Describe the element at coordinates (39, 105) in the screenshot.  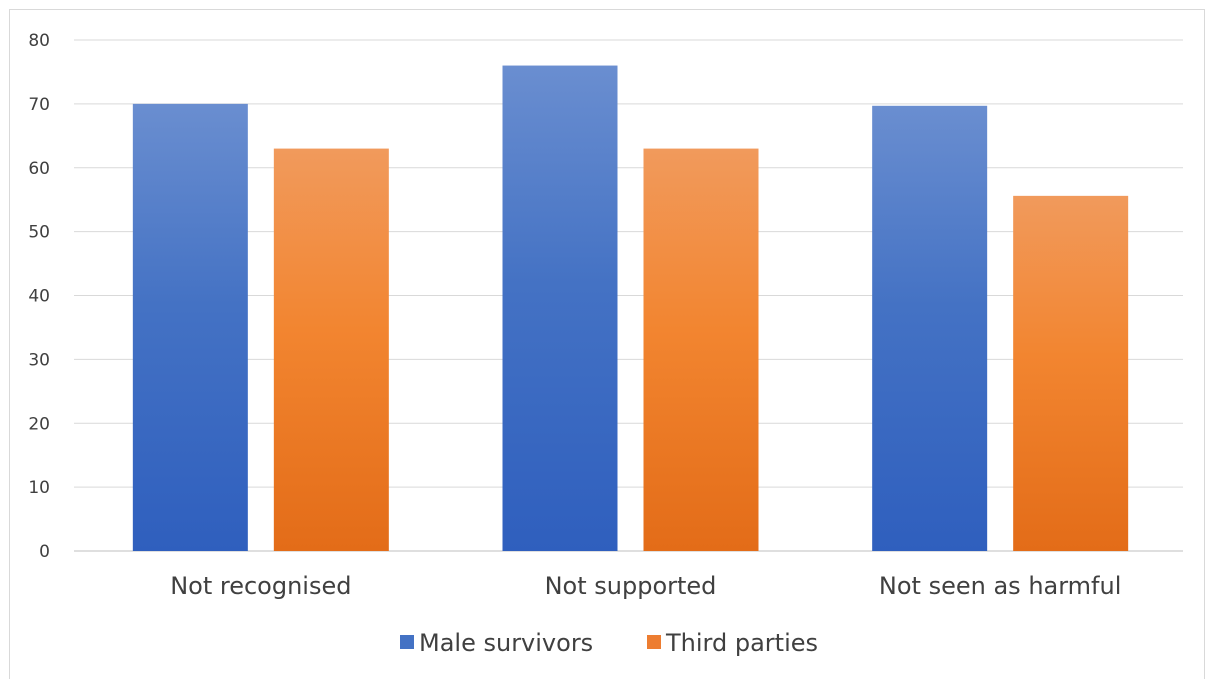
I see `y-tick-label: 70` at that location.